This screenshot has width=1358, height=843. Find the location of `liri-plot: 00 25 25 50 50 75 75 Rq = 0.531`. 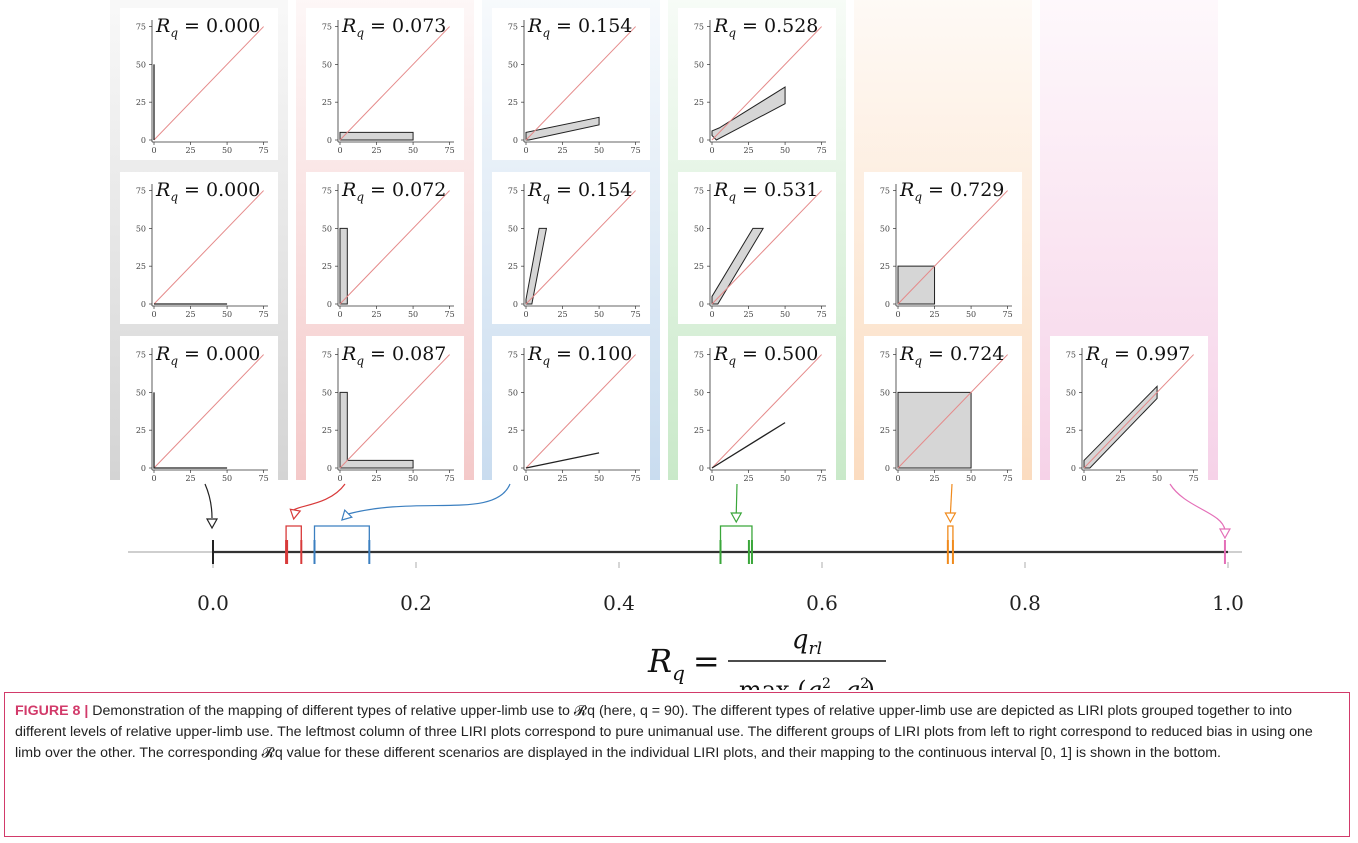

liri-plot: 00 25 25 50 50 75 75 Rq = 0.531 is located at coordinates (757, 248).